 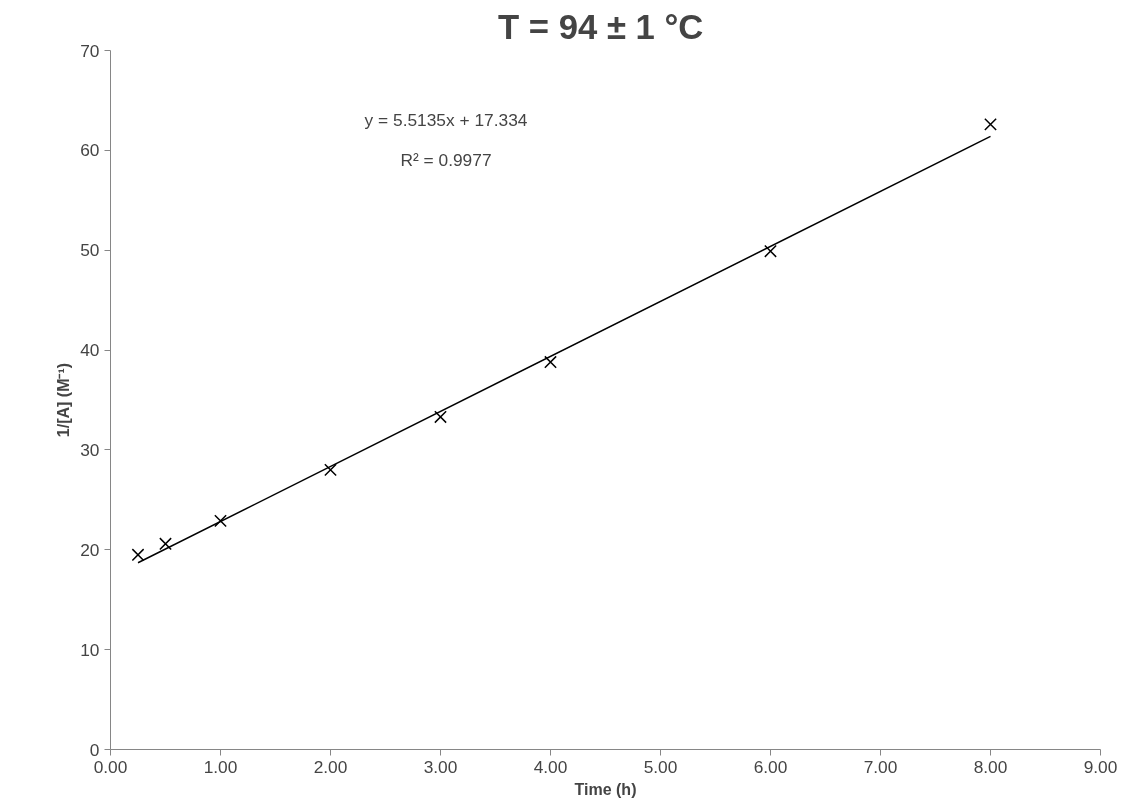 What do you see at coordinates (605, 789) in the screenshot?
I see `x-axis-title: Time (h)` at bounding box center [605, 789].